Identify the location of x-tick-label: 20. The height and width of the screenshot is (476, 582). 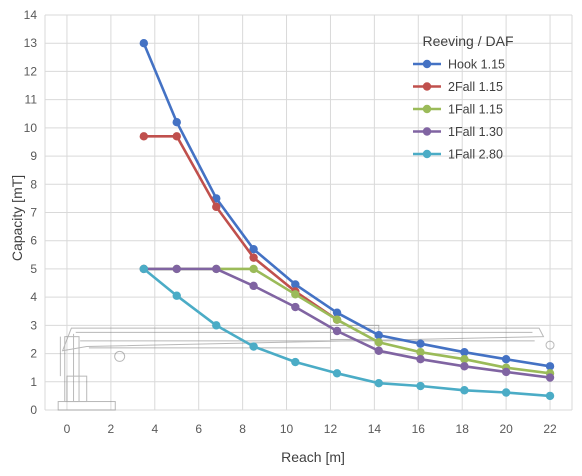
(506, 429).